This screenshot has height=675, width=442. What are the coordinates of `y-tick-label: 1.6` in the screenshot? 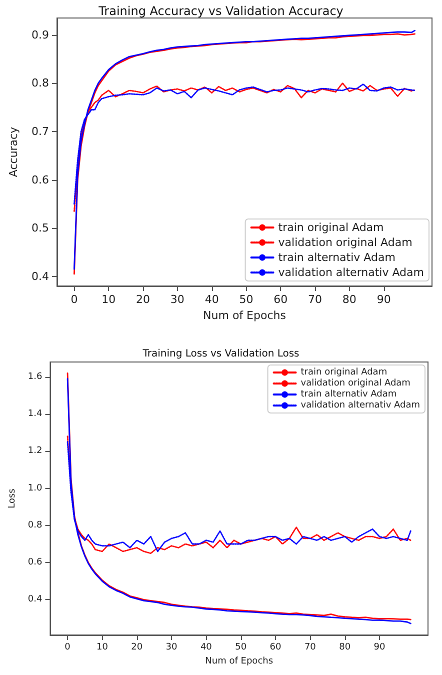 It's located at (35, 377).